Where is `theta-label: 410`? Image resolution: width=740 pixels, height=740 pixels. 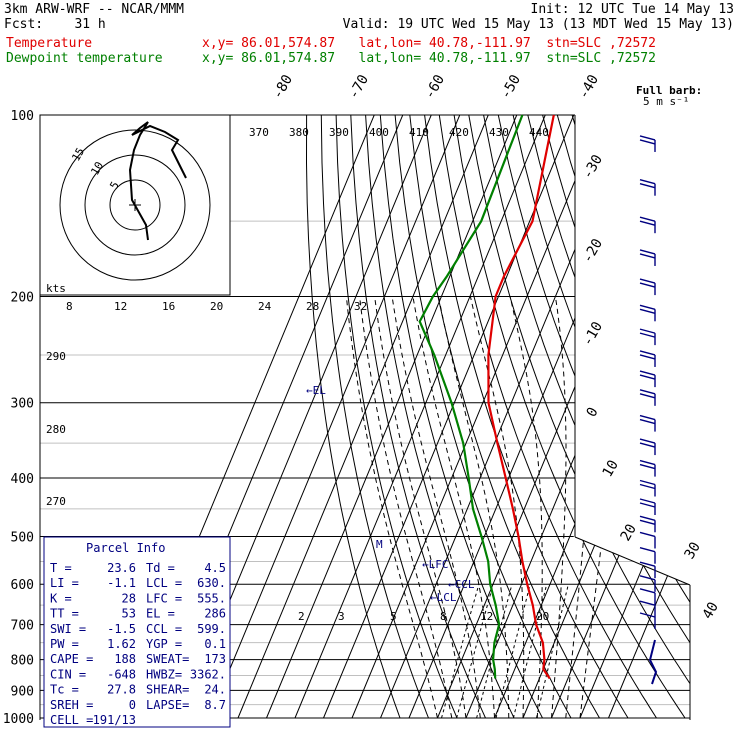 theta-label: 410 is located at coordinates (419, 132).